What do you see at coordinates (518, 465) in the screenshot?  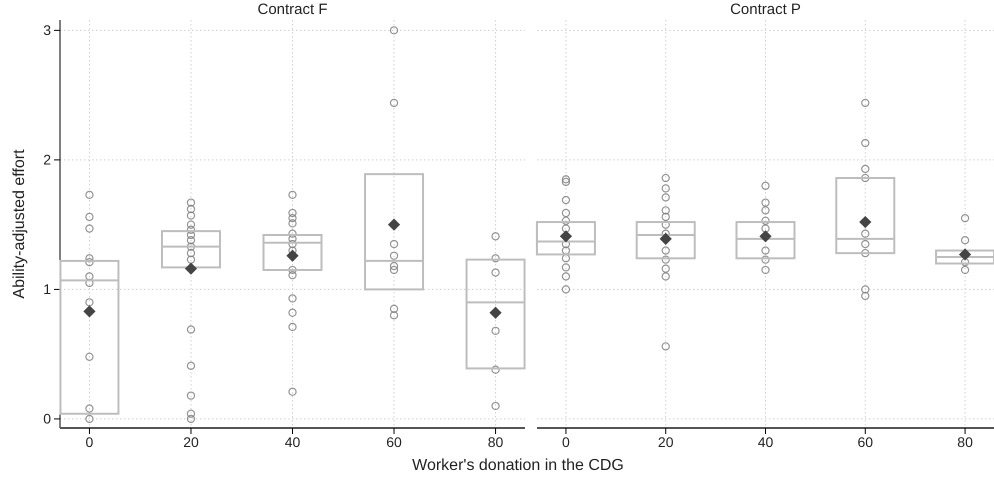 I see `x-axis-title: Worker's donation in the CDG` at bounding box center [518, 465].